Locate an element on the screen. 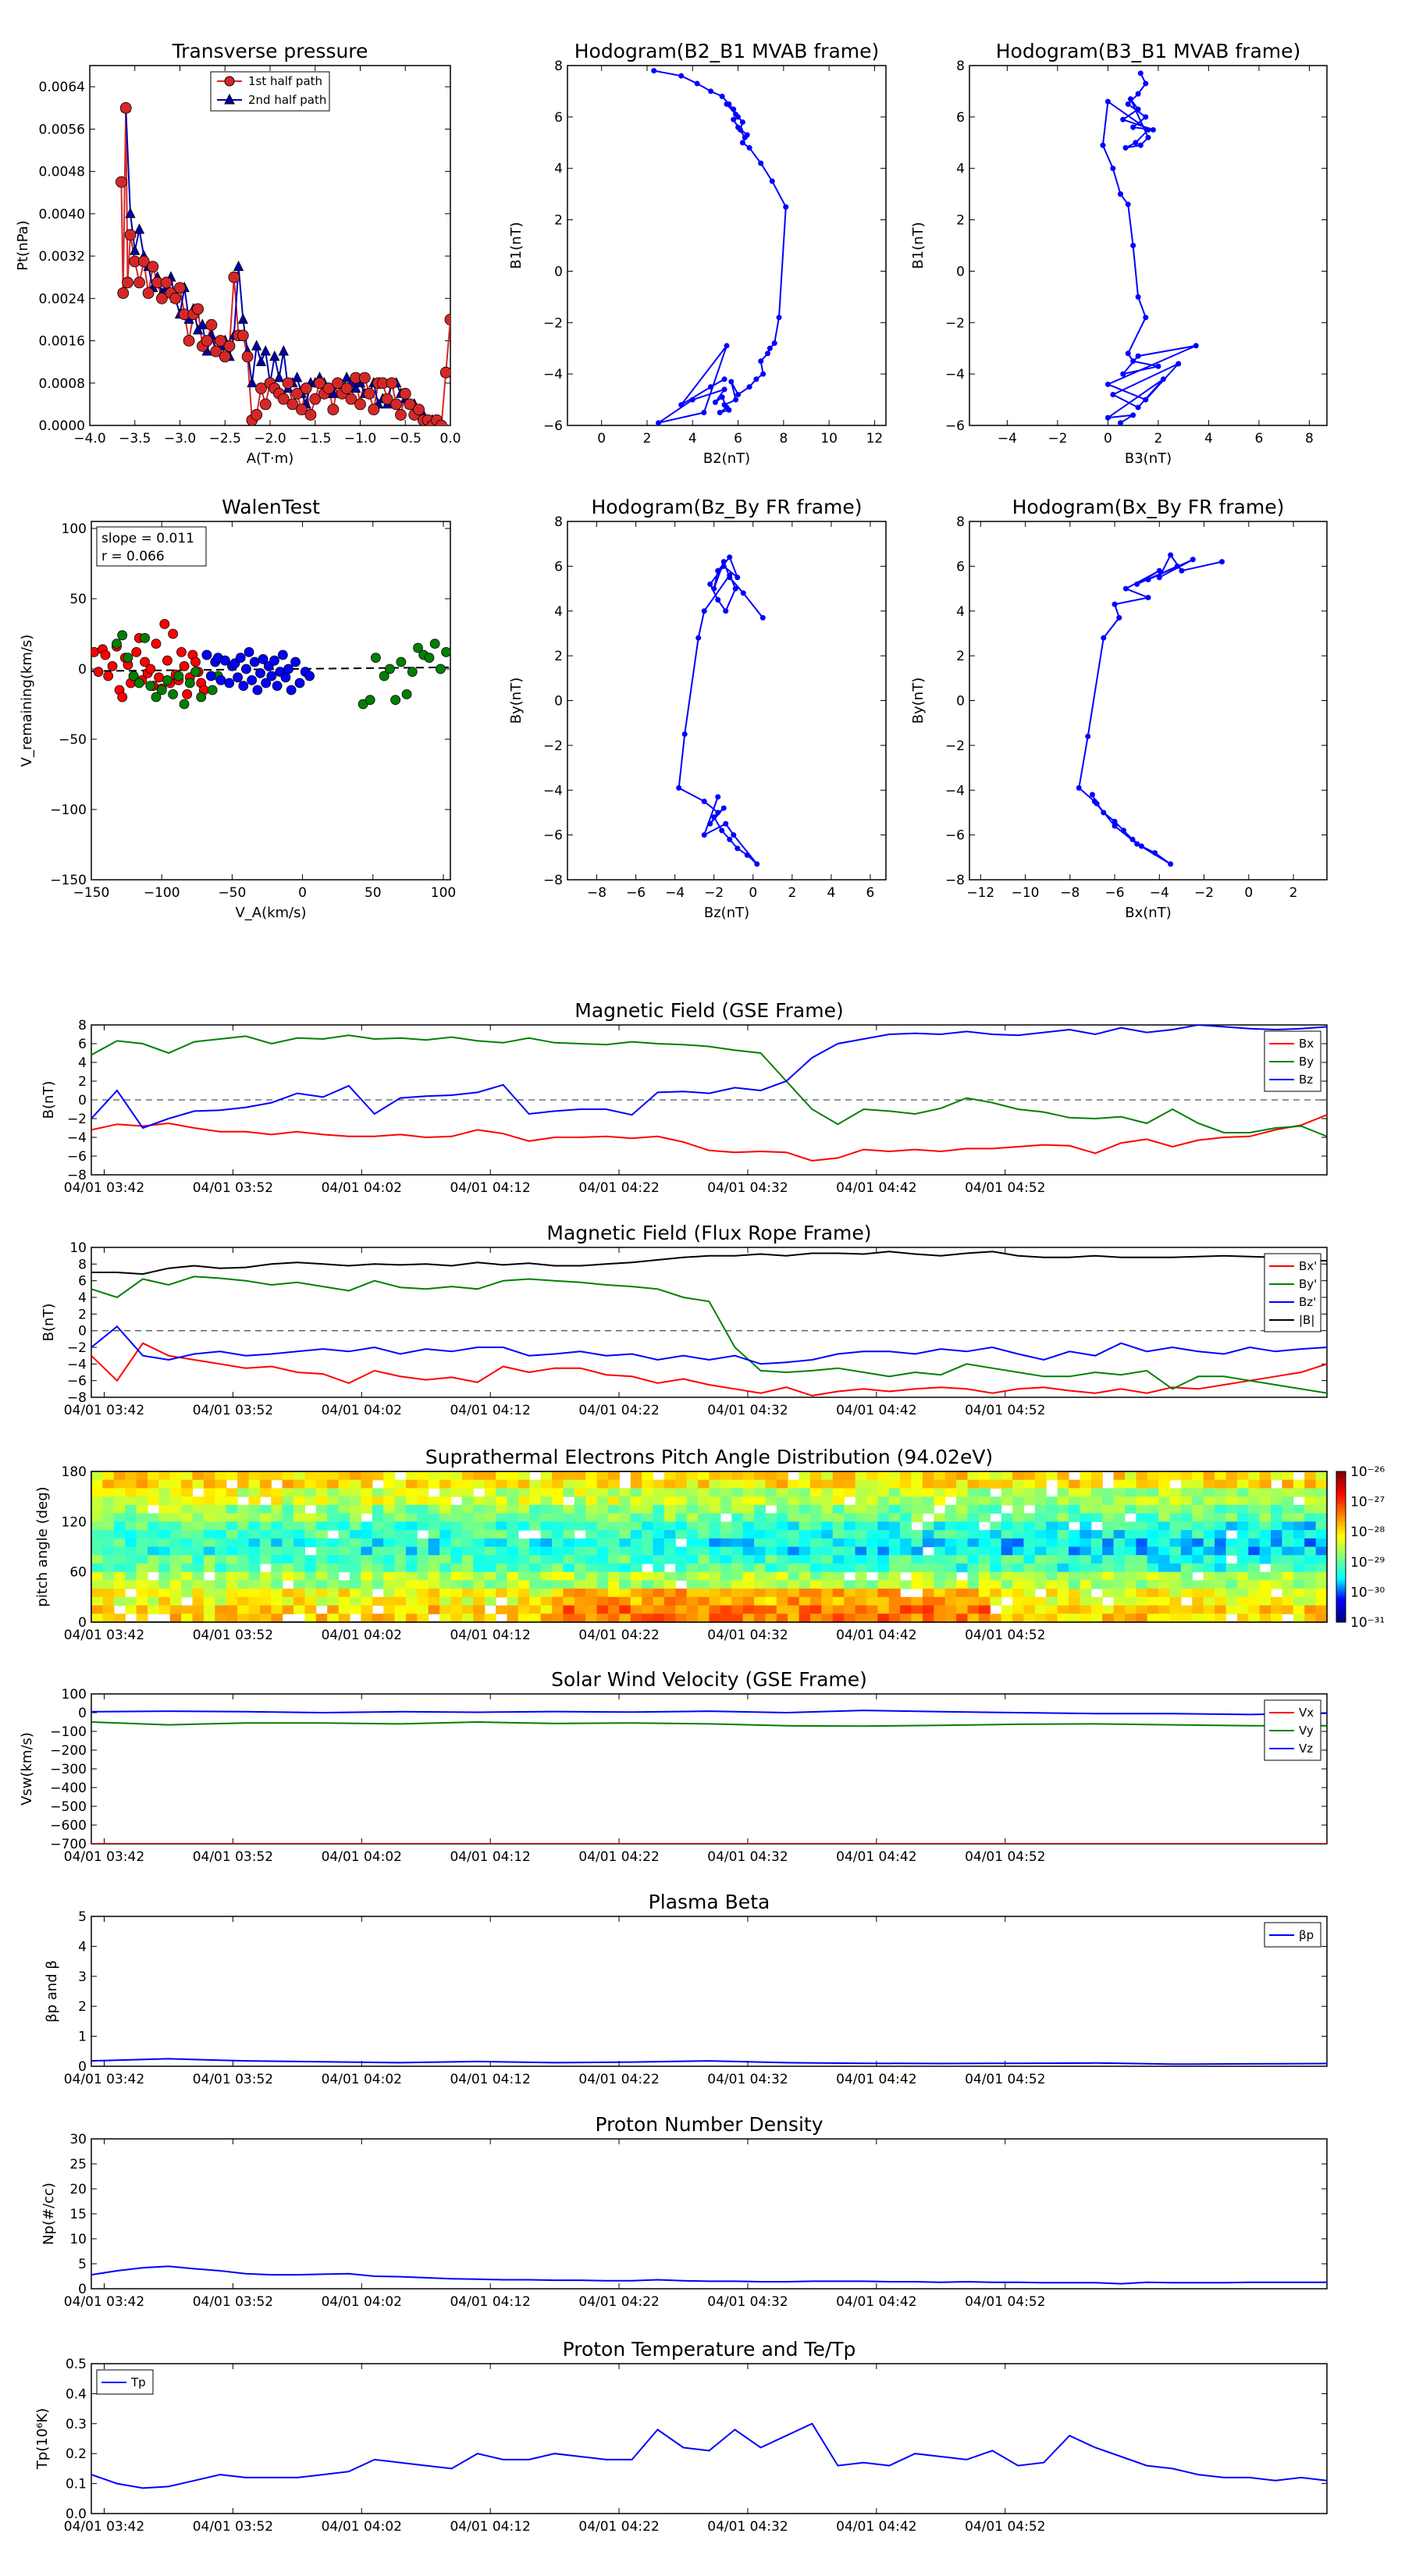  y-tick-label: 5 is located at coordinates (82, 2264).